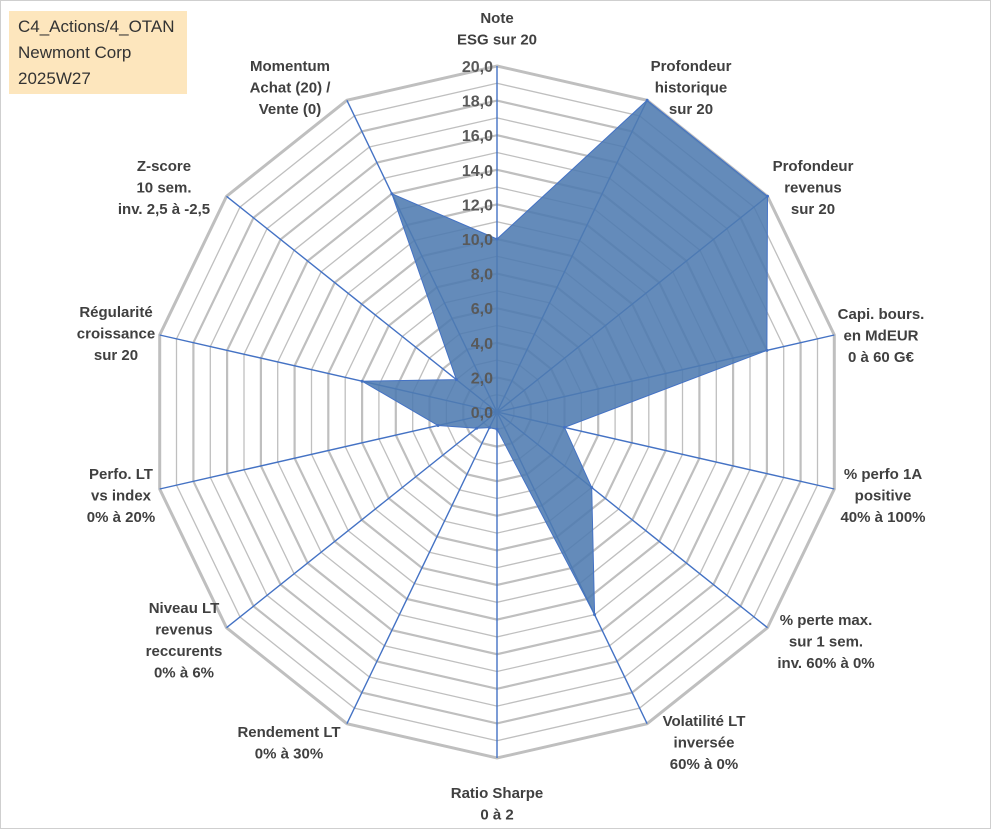 The height and width of the screenshot is (829, 991). What do you see at coordinates (497, 804) in the screenshot?
I see `category-label-8: Ratio Sharpe 0 à 2` at bounding box center [497, 804].